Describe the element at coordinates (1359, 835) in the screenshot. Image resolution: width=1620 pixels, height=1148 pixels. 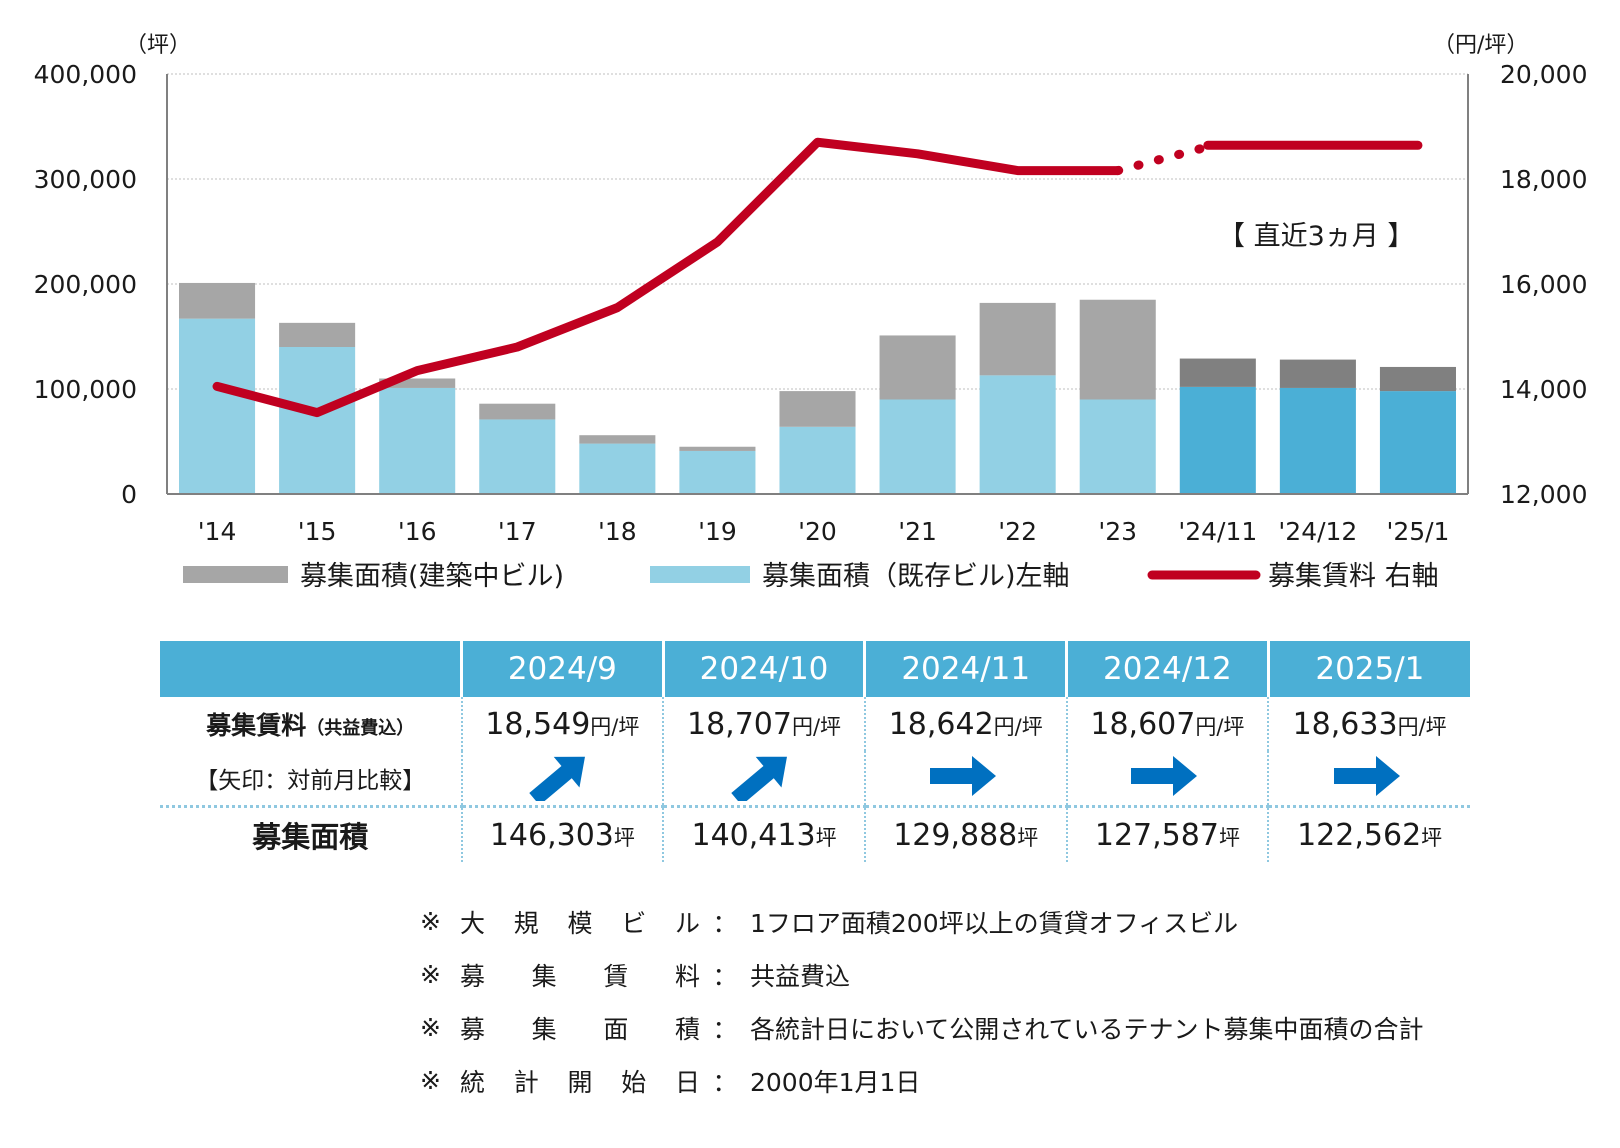
I see `area-value: 122,562` at that location.